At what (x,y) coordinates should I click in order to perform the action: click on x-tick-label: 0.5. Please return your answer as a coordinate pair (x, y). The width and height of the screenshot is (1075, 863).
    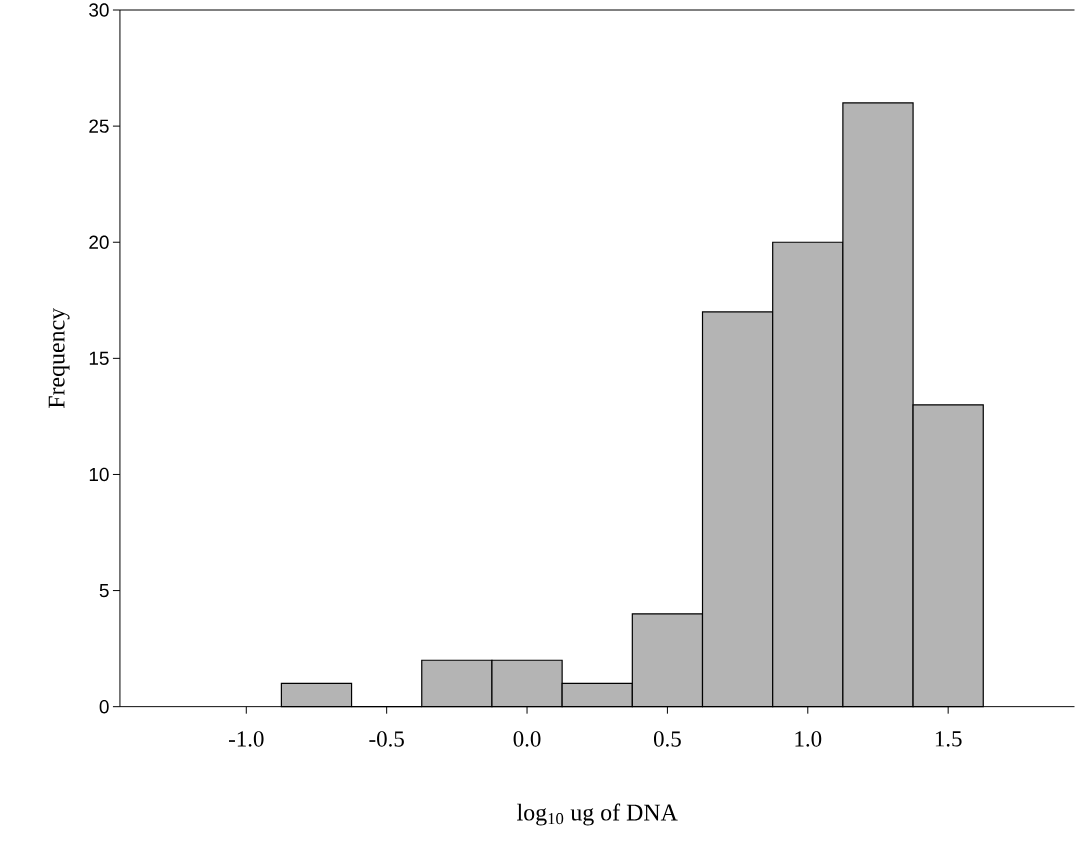
    Looking at the image, I should click on (667, 739).